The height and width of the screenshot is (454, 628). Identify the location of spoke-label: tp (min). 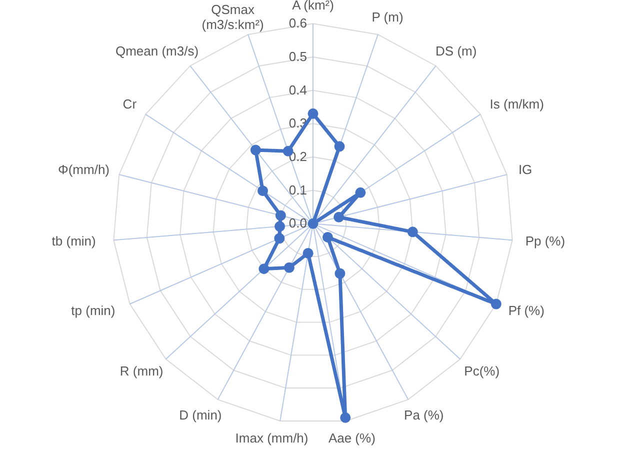
(93, 310).